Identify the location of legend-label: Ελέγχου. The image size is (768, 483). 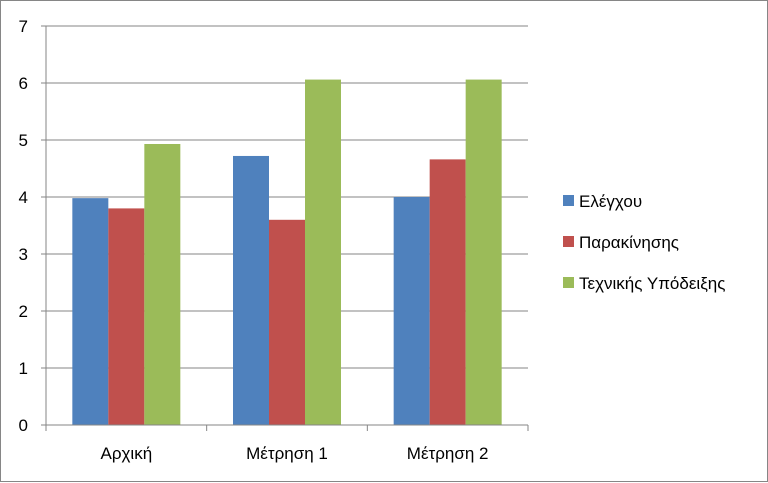
(610, 201).